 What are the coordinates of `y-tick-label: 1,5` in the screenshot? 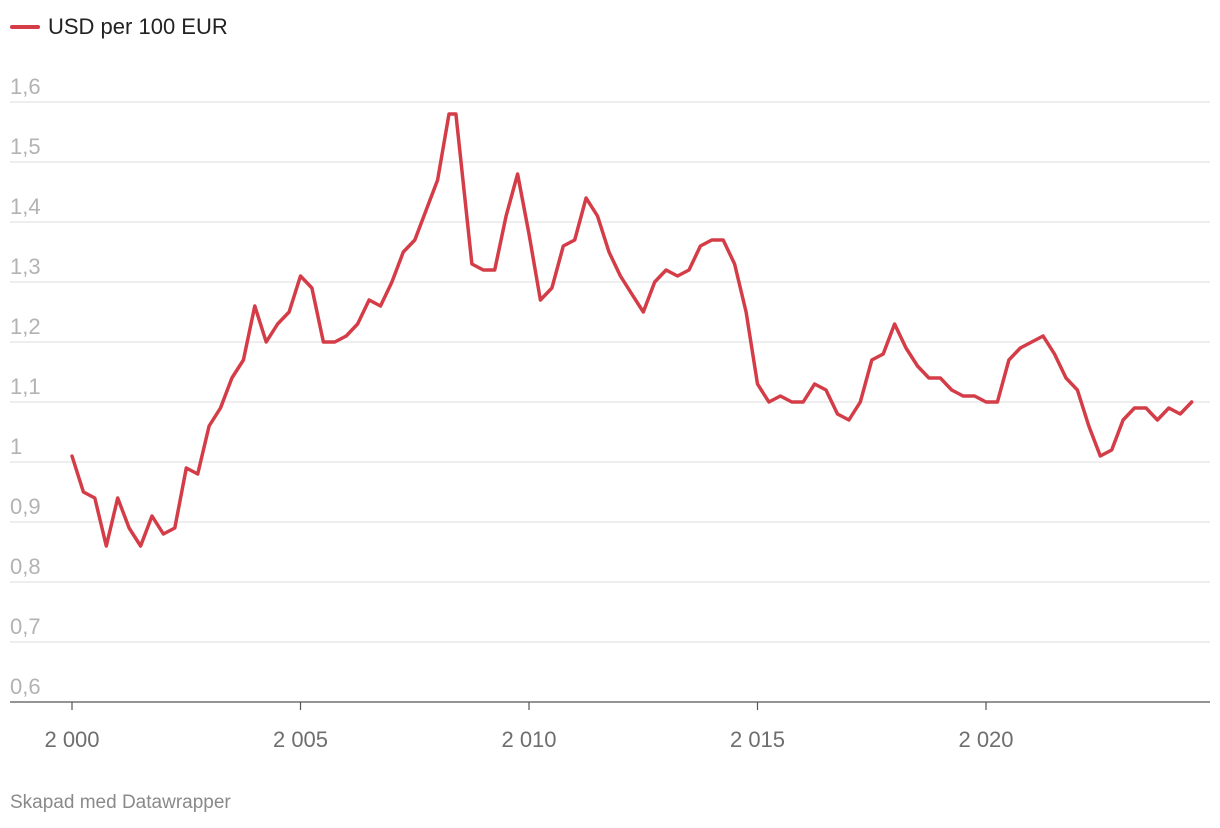 It's located at (25, 146).